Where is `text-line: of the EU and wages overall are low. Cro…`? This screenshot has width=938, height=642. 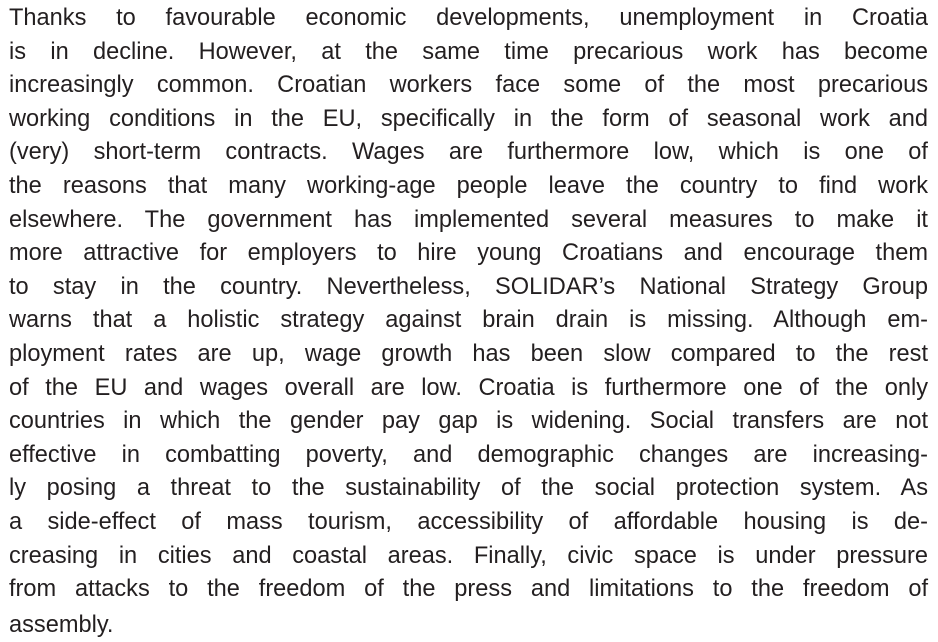 text-line: of the EU and wages overall are low. Cro… is located at coordinates (468, 387).